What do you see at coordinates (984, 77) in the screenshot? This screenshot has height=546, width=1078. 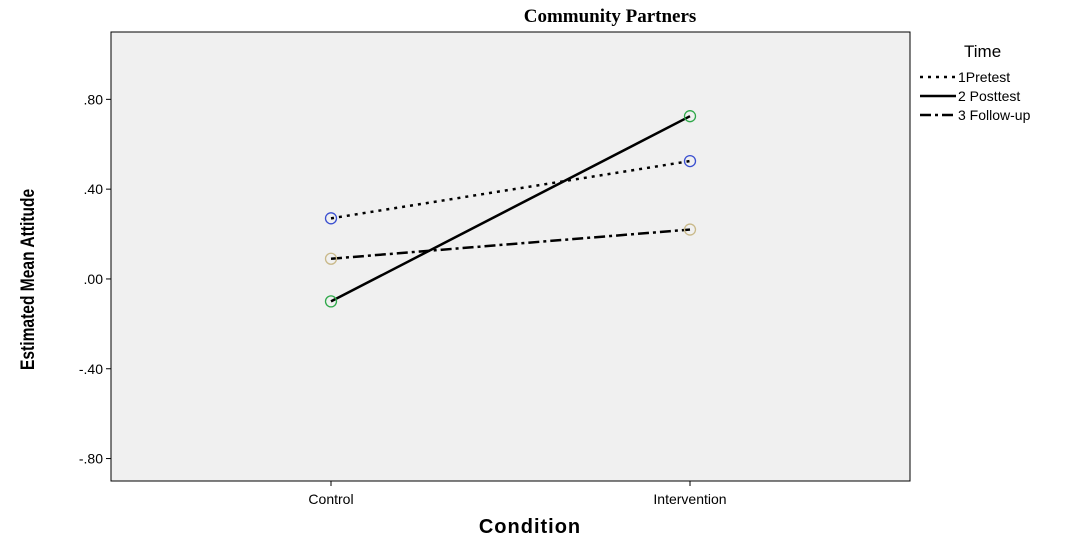 I see `legend-label: 1Pretest` at bounding box center [984, 77].